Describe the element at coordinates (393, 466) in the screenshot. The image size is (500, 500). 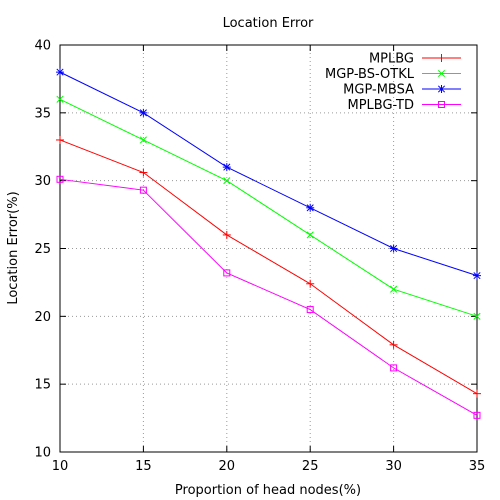
I see `x-tick-label: 30` at that location.